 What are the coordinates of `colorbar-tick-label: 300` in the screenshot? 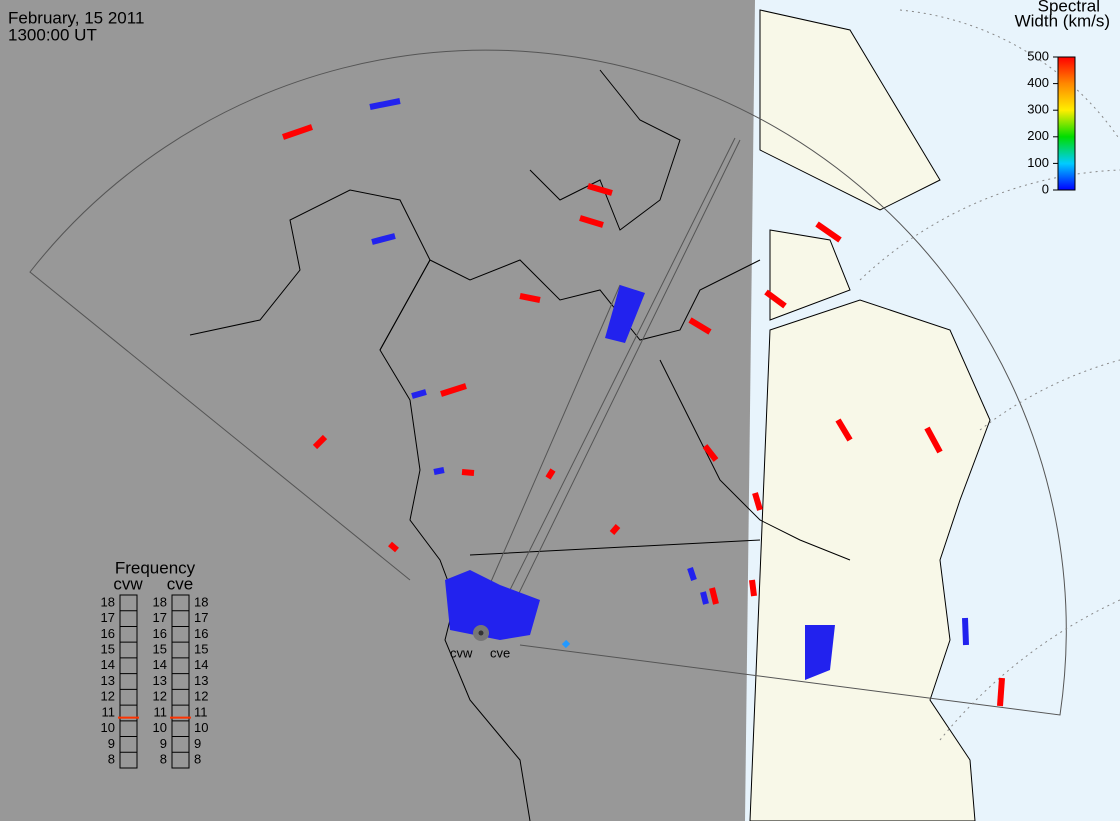 It's located at (1038, 109).